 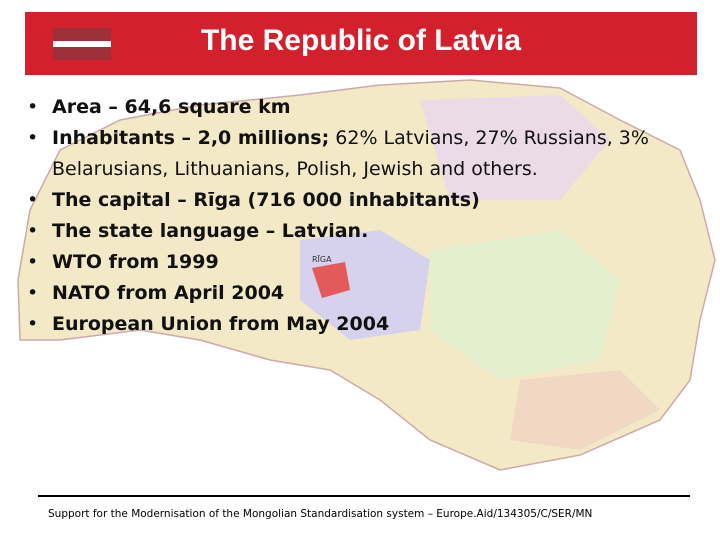 I want to click on bullet-item: The capital – Rīga (716 000 inhabitants), so click(x=369, y=200).